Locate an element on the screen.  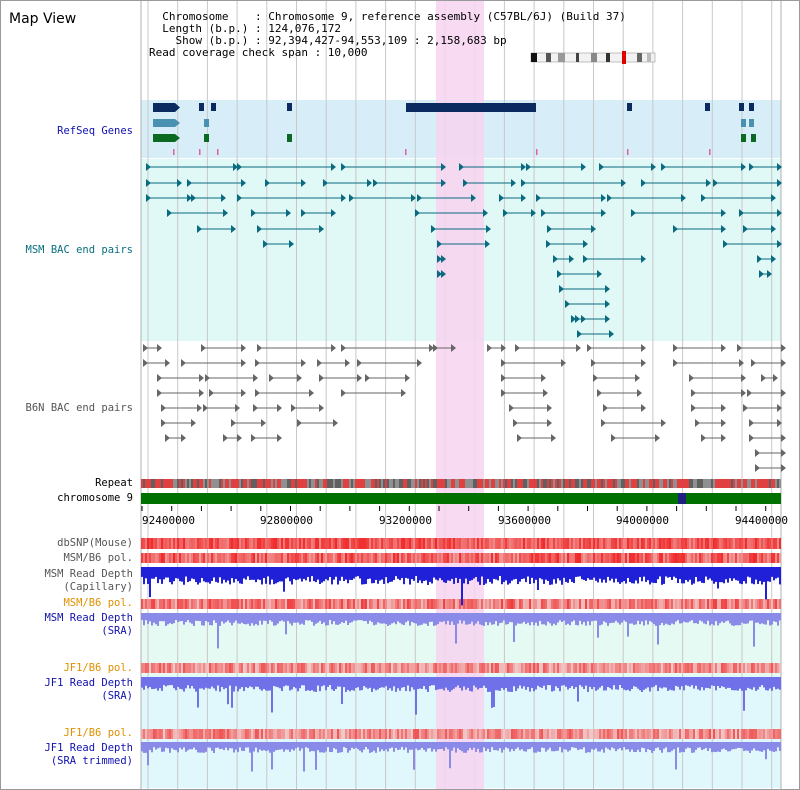
track-label-jf1-b6-pol-2: JF1/B6 pol. is located at coordinates (98, 733).